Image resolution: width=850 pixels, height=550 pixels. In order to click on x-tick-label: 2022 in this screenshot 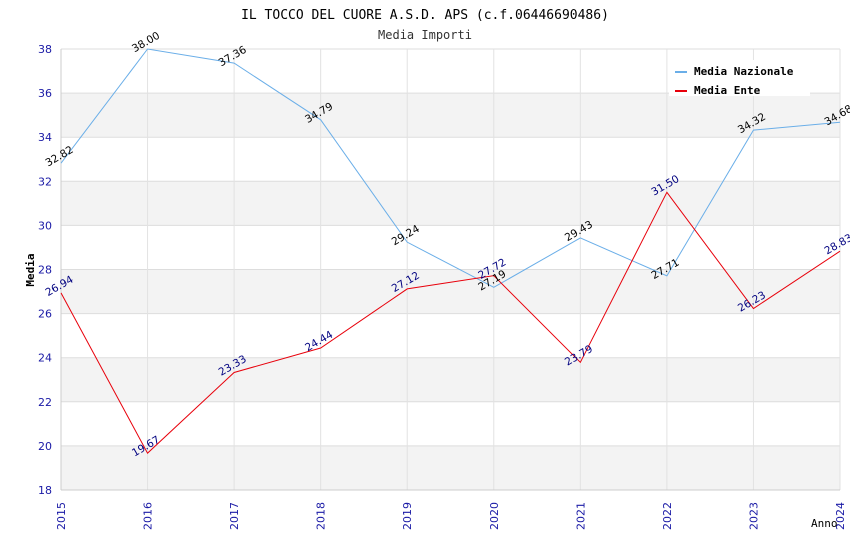, I will do `click(667, 516)`.